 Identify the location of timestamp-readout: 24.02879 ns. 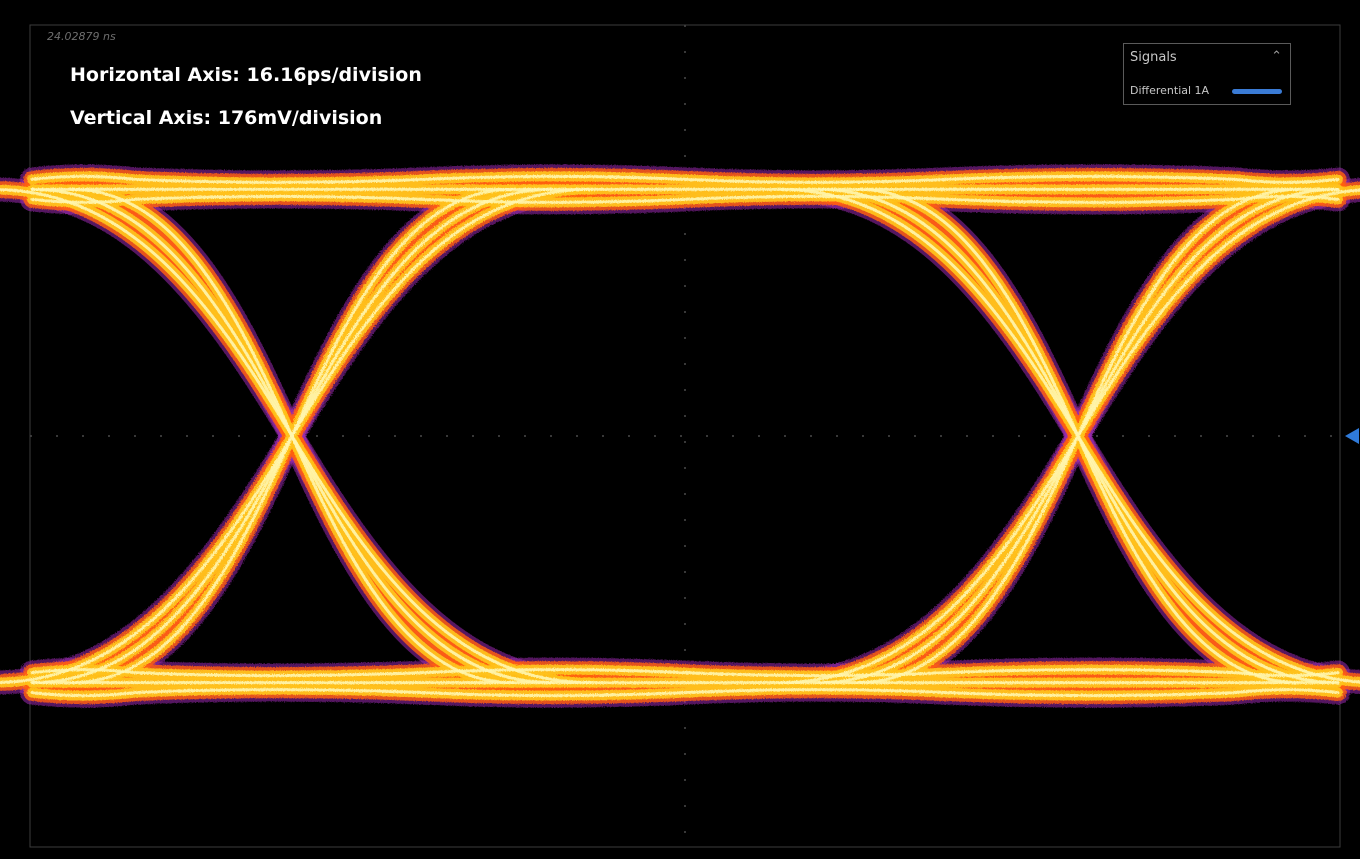
(81, 36).